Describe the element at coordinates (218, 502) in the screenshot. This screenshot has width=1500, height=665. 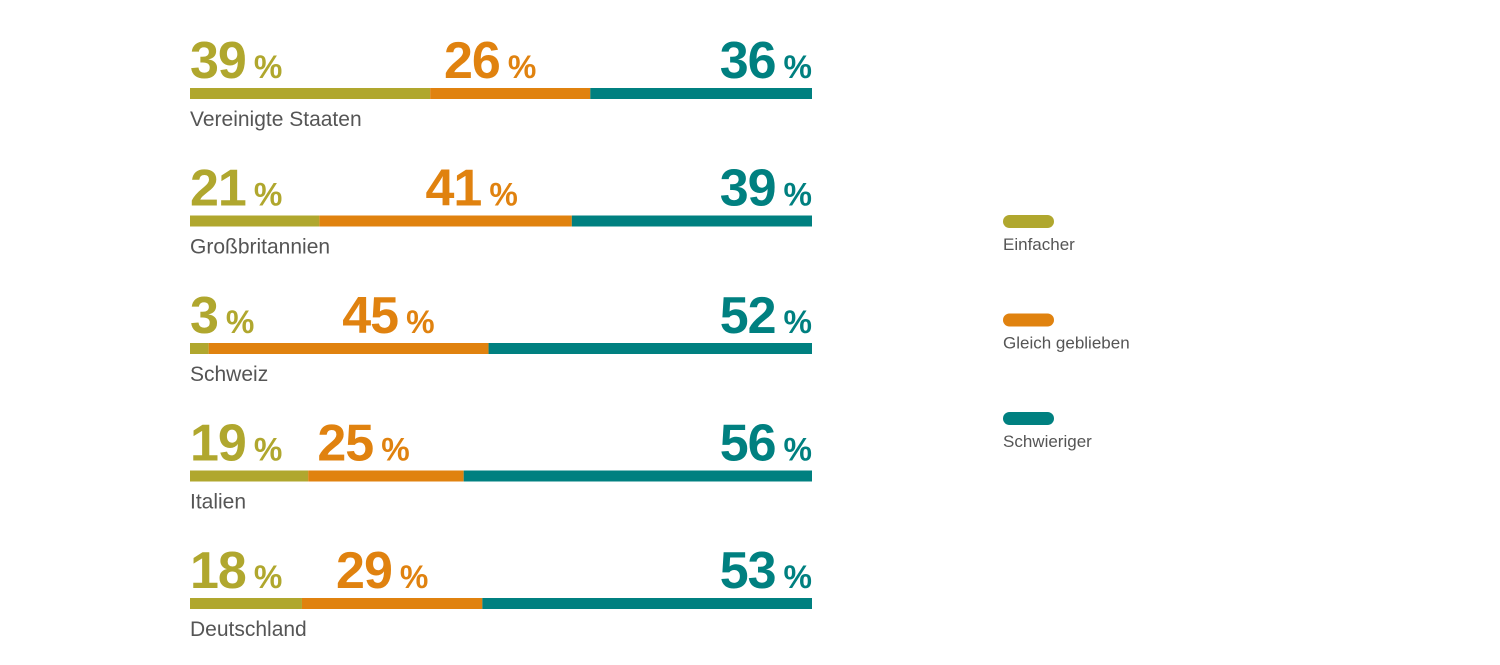
I see `category-label: Italien` at that location.